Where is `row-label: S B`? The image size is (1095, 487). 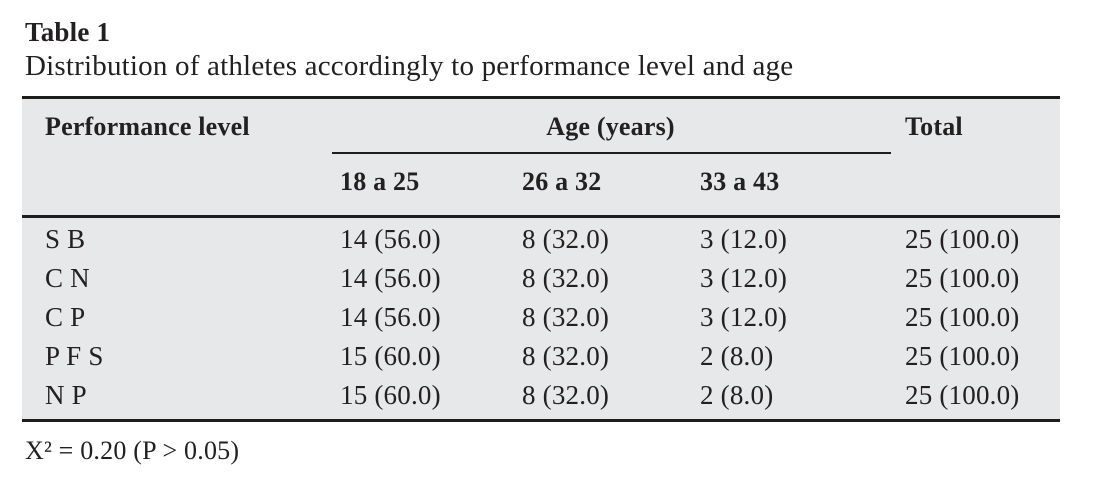 row-label: S B is located at coordinates (181, 237).